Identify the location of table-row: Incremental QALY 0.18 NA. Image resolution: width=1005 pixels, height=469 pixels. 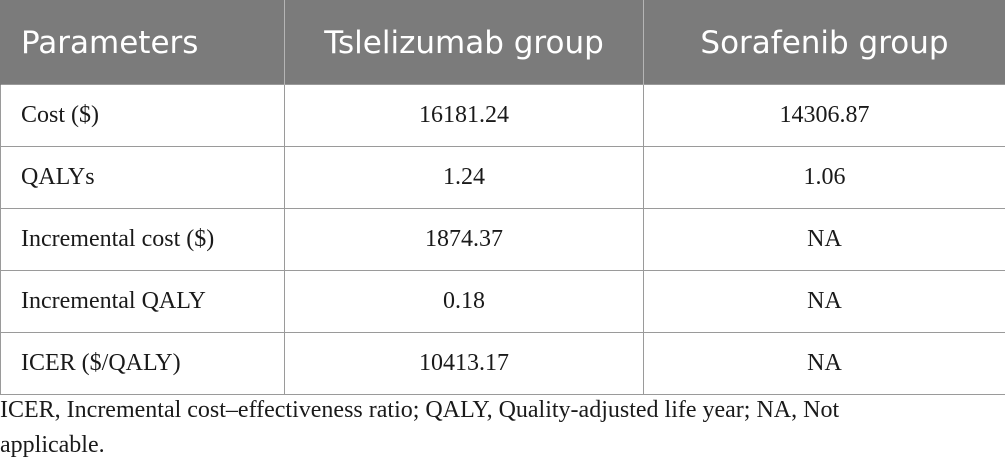
(502, 301).